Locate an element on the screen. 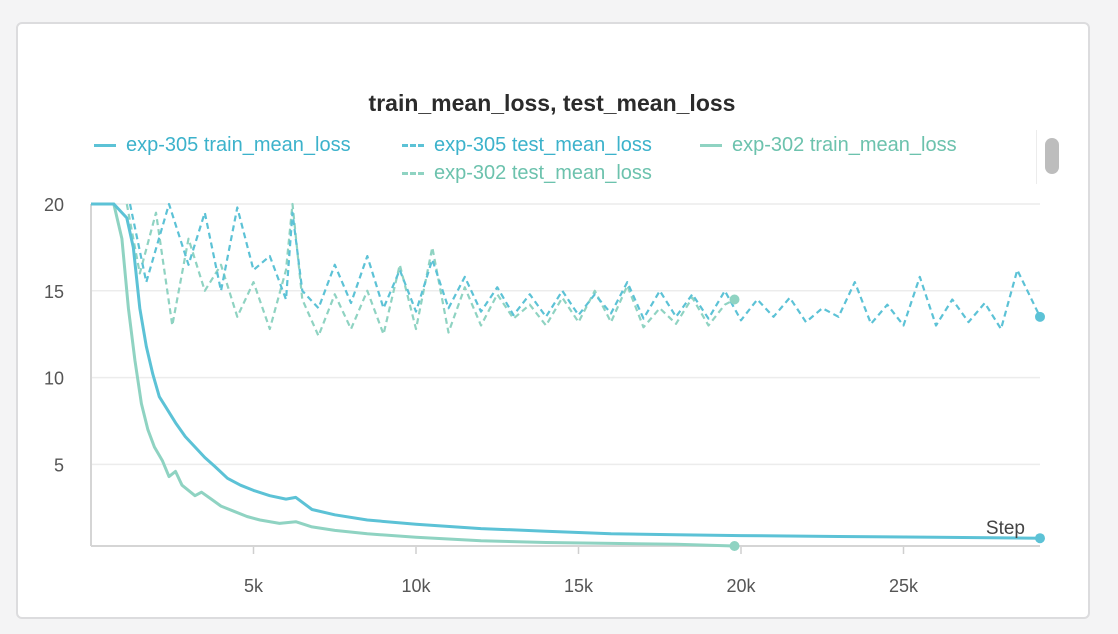 This screenshot has width=1118, height=634. chart-title: train_mean_loss, test_mean_loss is located at coordinates (552, 103).